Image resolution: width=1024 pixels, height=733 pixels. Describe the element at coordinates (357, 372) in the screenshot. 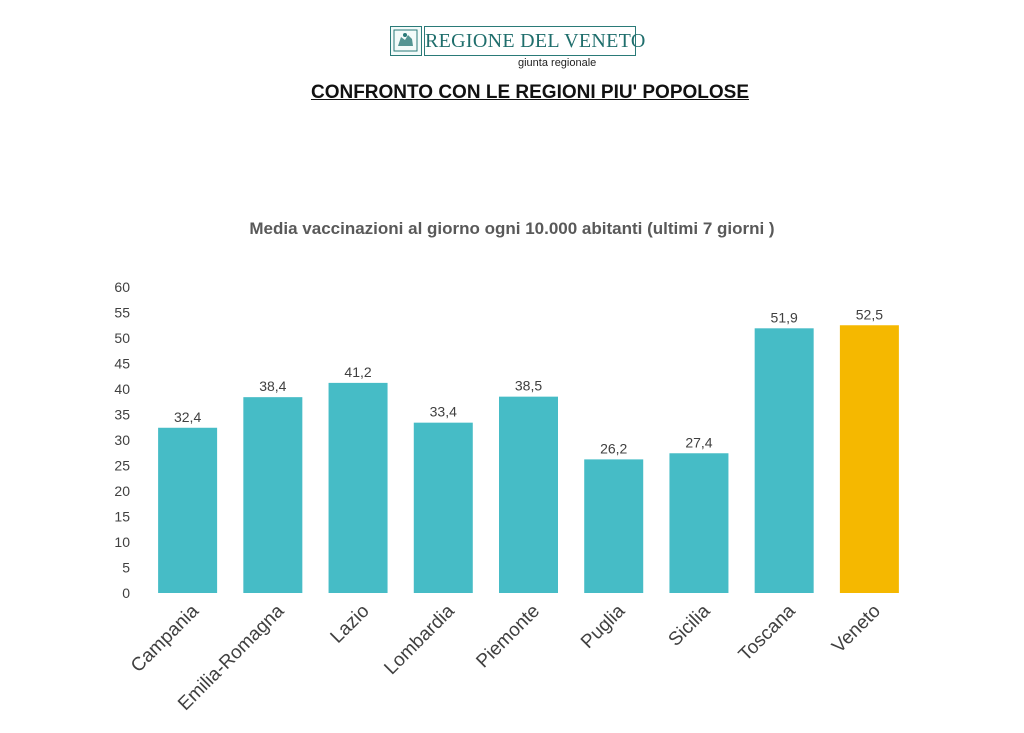

I see `data-label-lazio: 41,2` at that location.